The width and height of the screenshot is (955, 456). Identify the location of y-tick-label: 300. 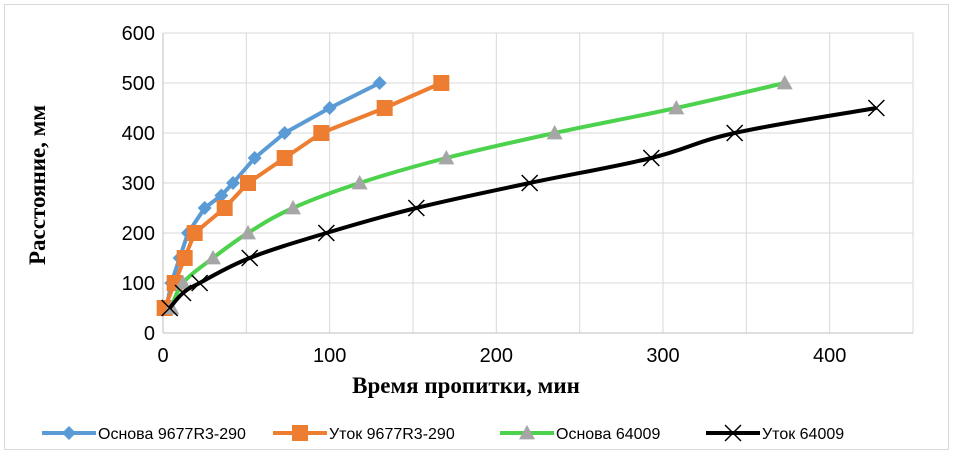
(138, 184).